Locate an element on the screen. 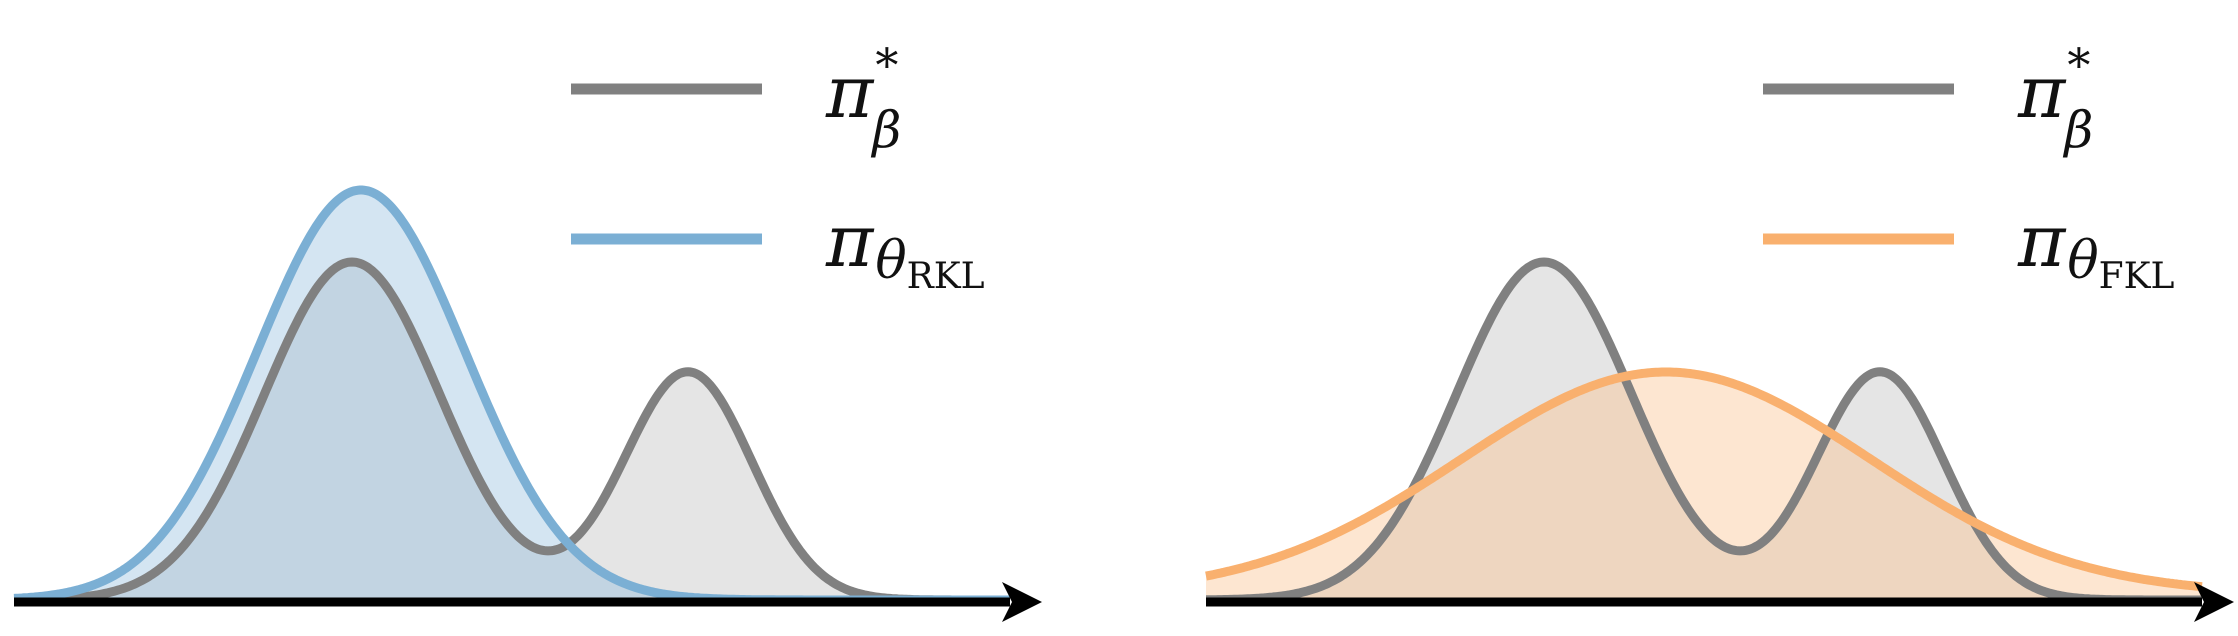 The height and width of the screenshot is (636, 2238). legend: π* β πθRKL is located at coordinates (778, 167).